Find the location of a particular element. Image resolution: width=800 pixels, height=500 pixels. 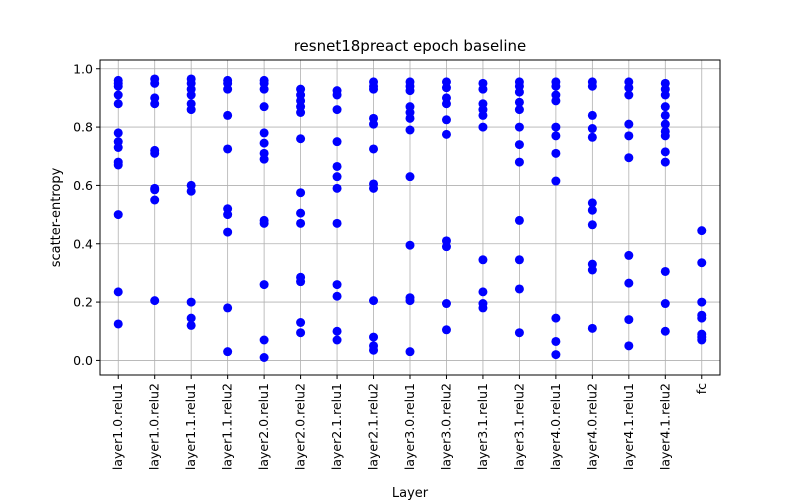

x-tick-label: layer1.0.relu1 is located at coordinates (117, 426).